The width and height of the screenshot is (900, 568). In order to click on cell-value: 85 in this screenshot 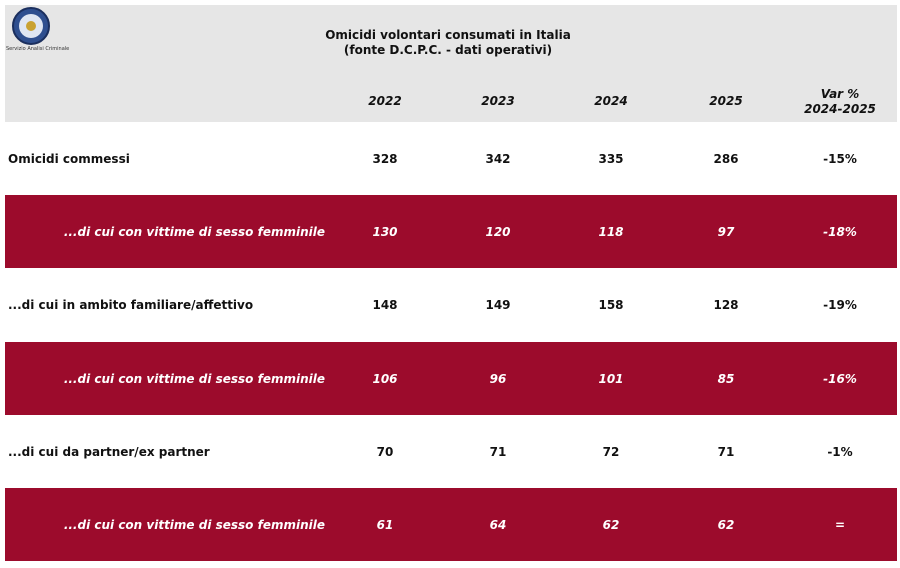, I will do `click(726, 378)`.